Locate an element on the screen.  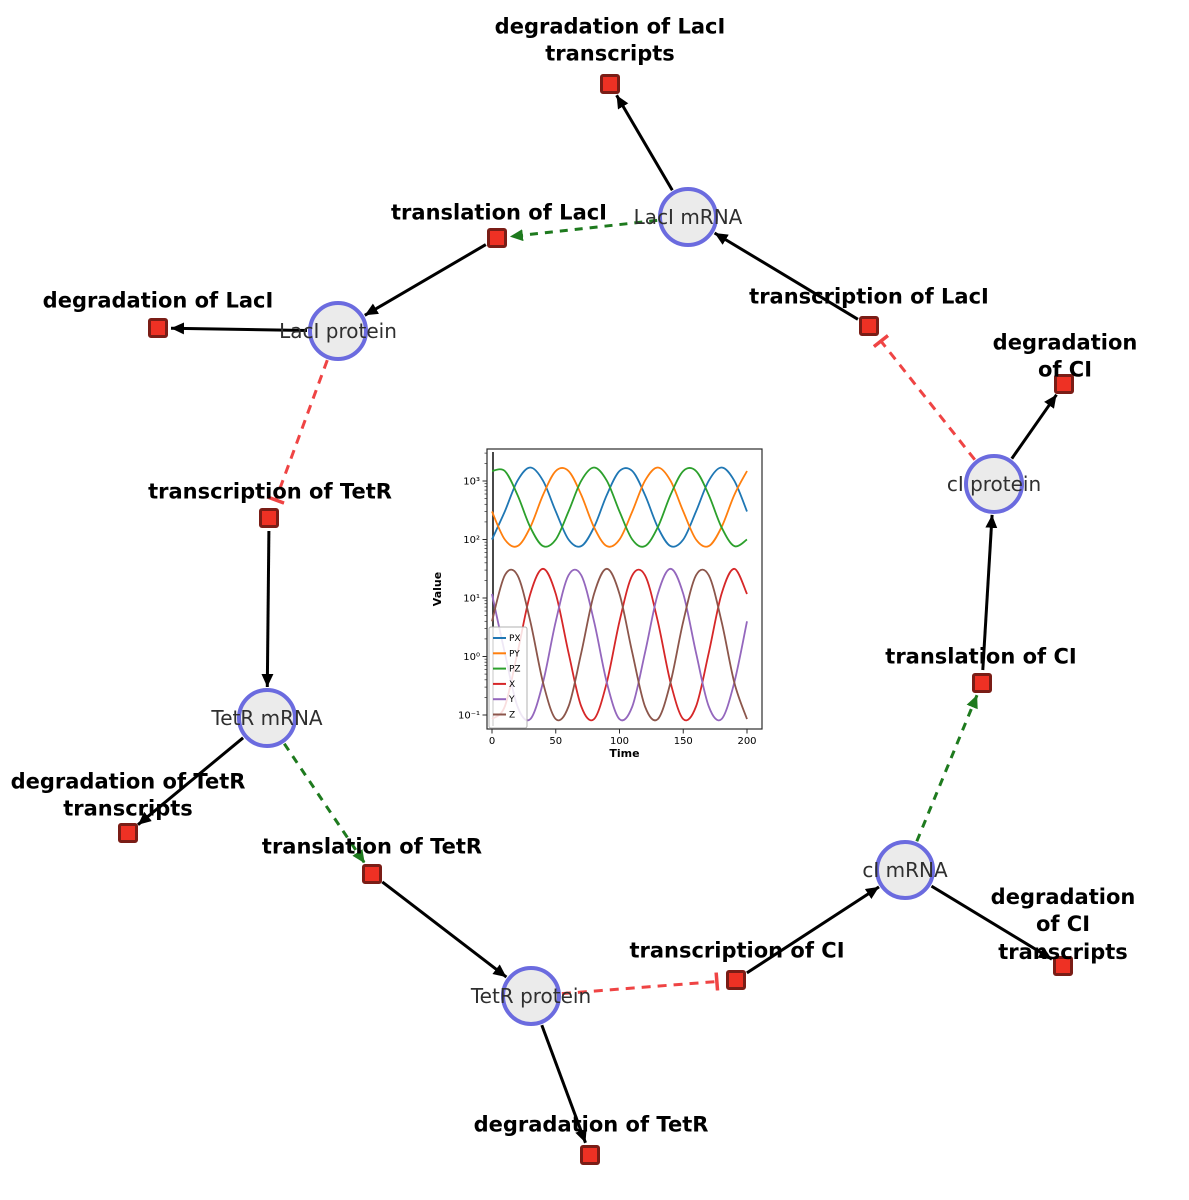
chart-series-X is located at coordinates (619, 644).